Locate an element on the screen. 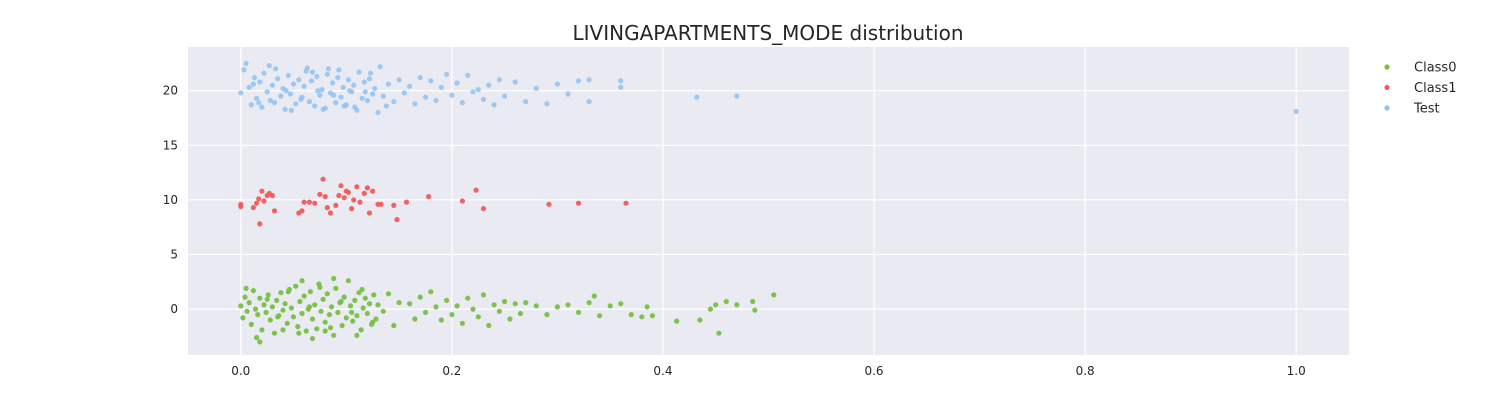 This screenshot has width=1500, height=400. x-tick-label: 0.4 is located at coordinates (662, 371).